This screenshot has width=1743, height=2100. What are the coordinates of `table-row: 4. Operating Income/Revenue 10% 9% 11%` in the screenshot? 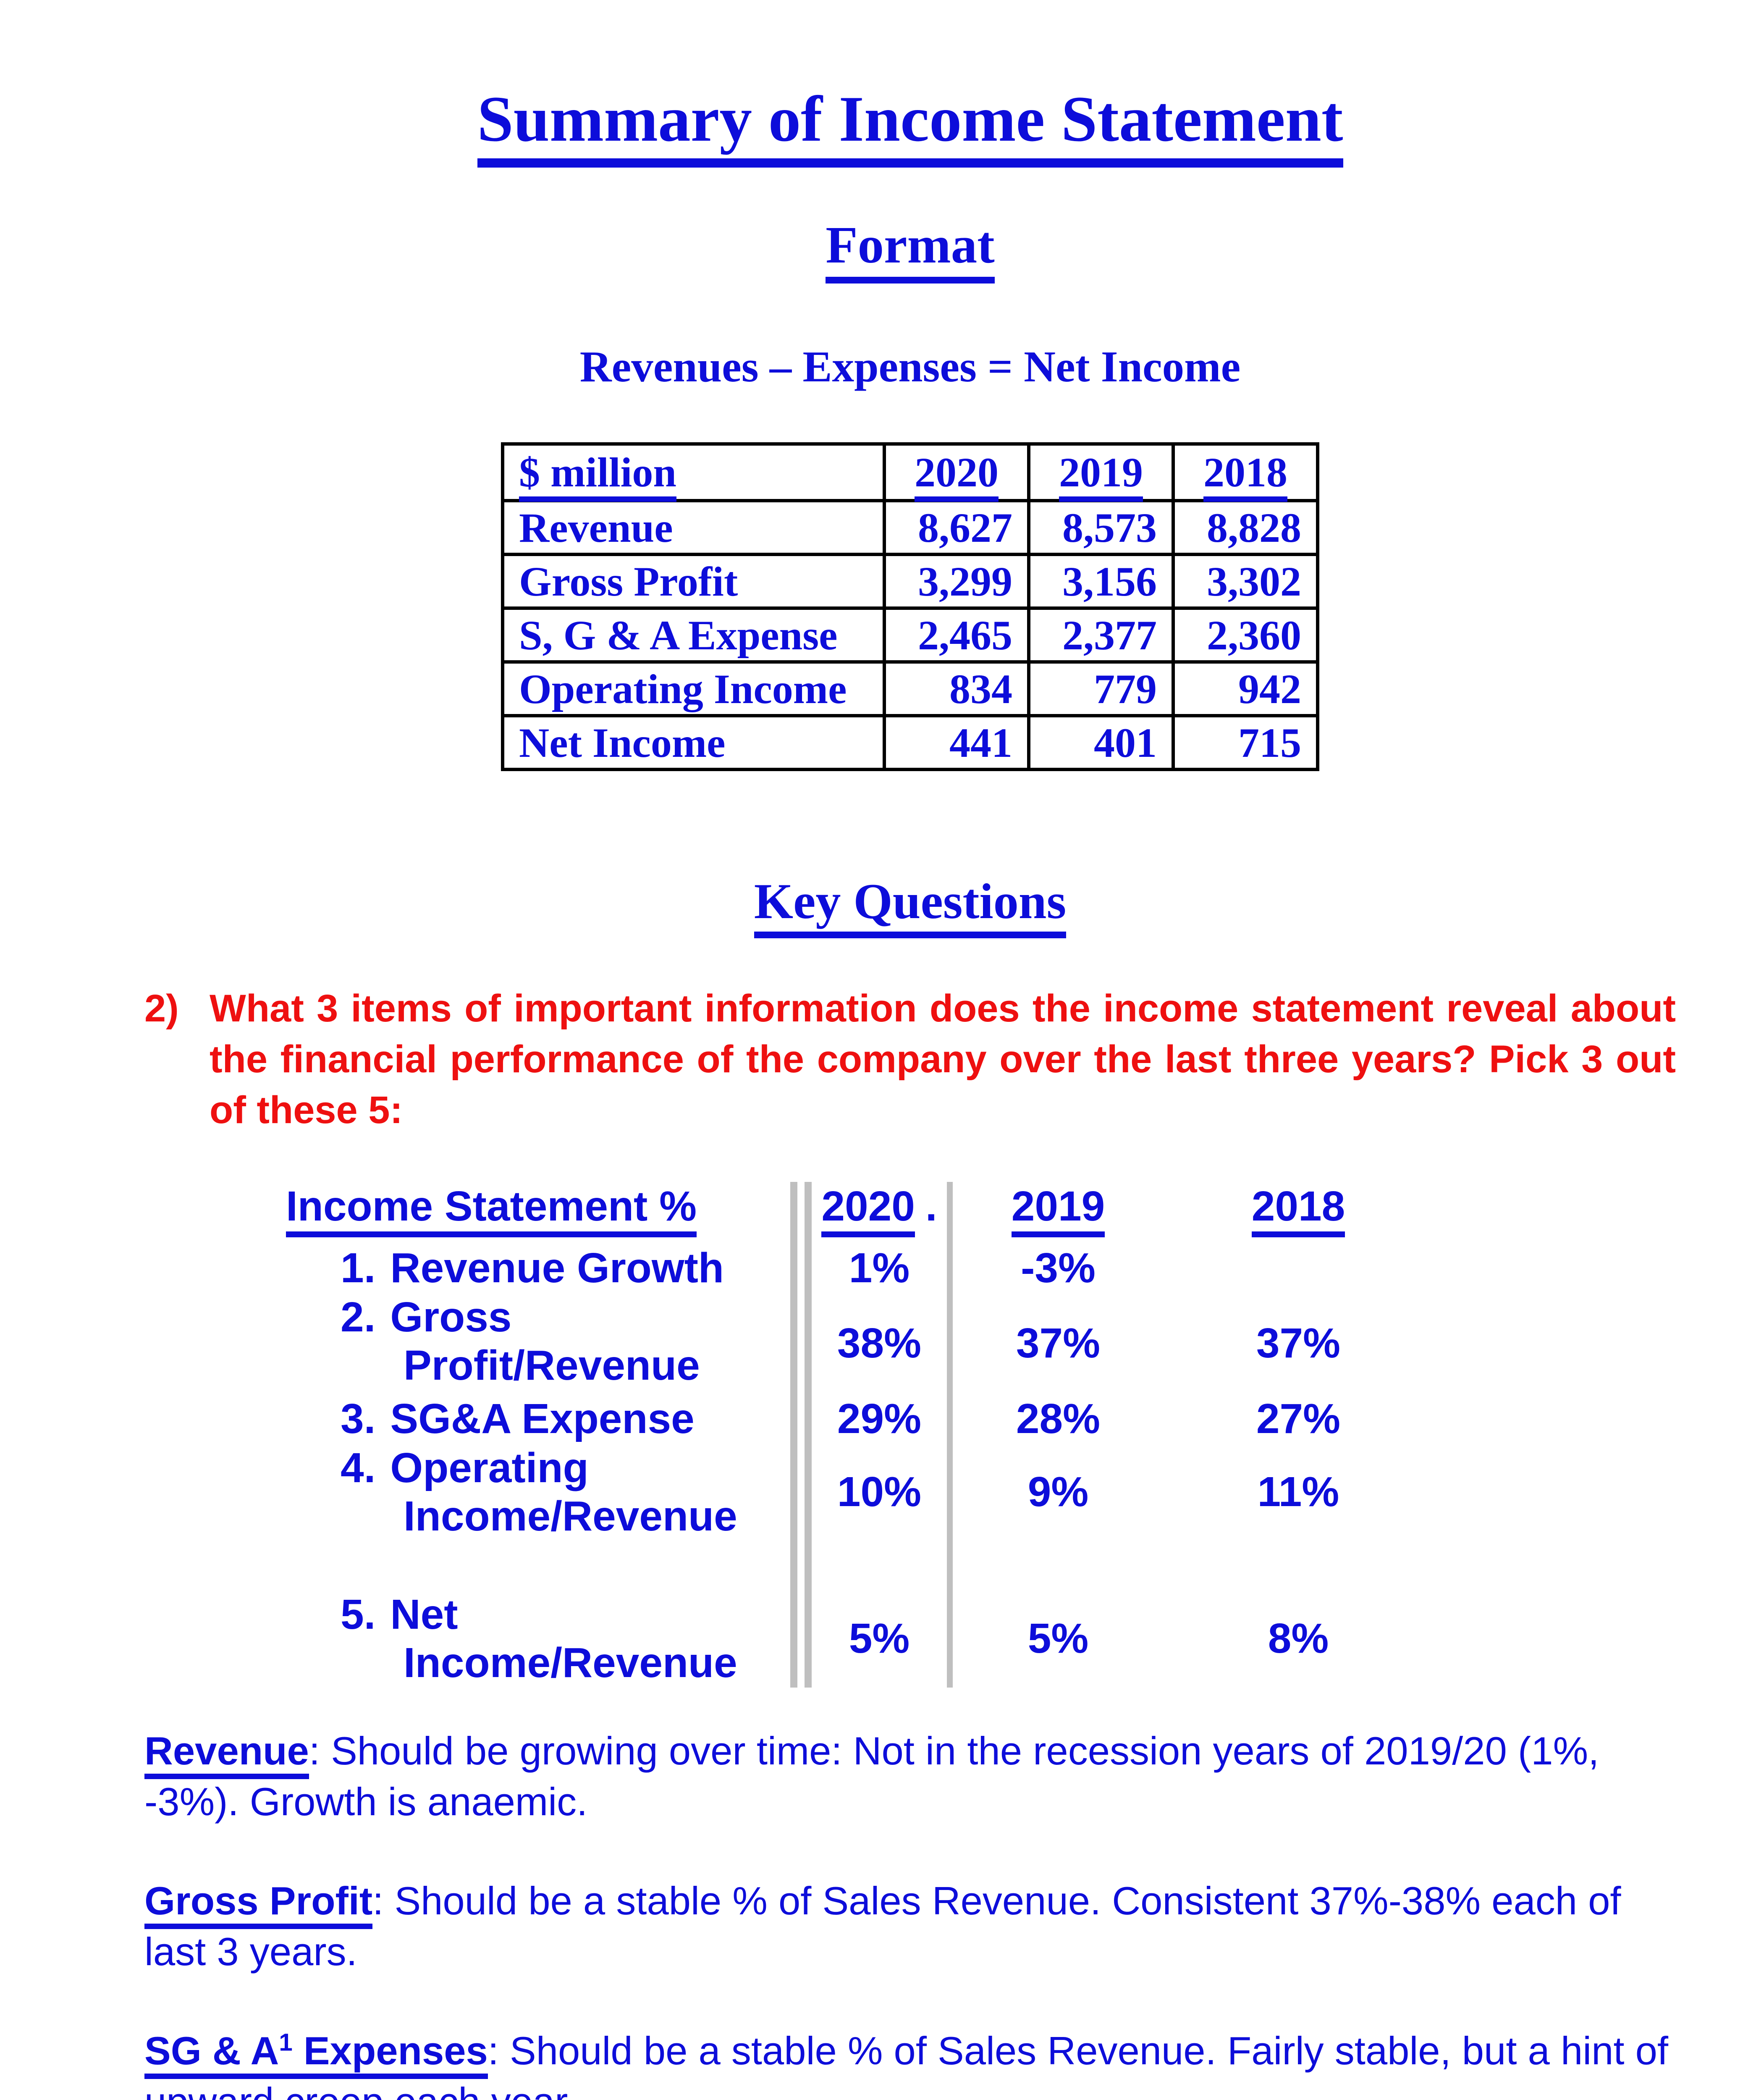 It's located at (859, 1492).